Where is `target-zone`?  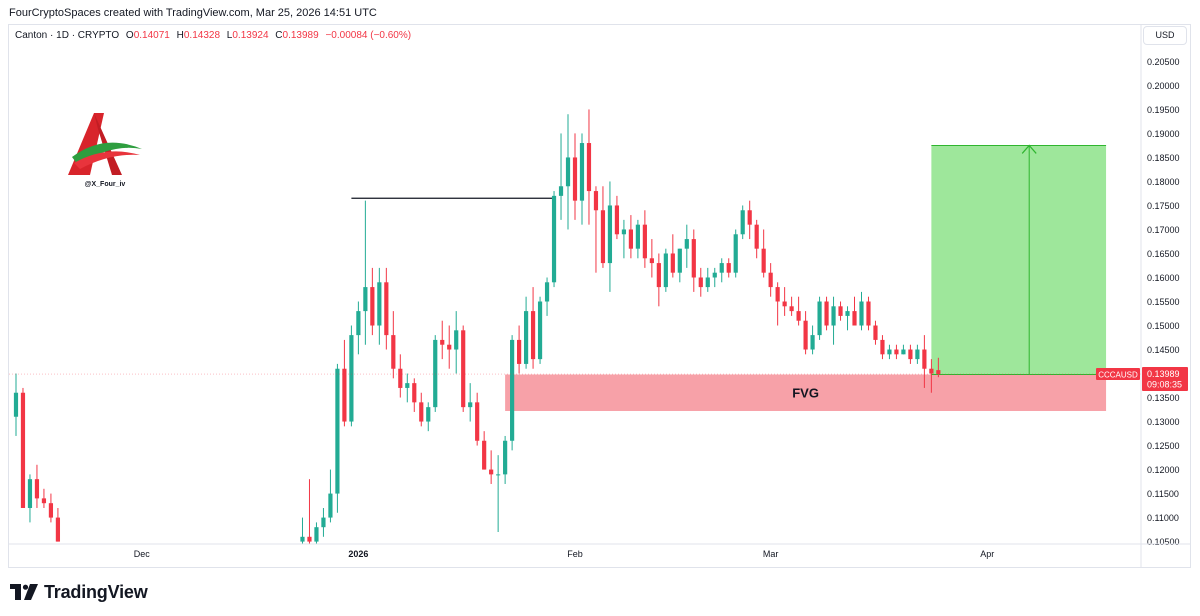
target-zone is located at coordinates (1019, 260).